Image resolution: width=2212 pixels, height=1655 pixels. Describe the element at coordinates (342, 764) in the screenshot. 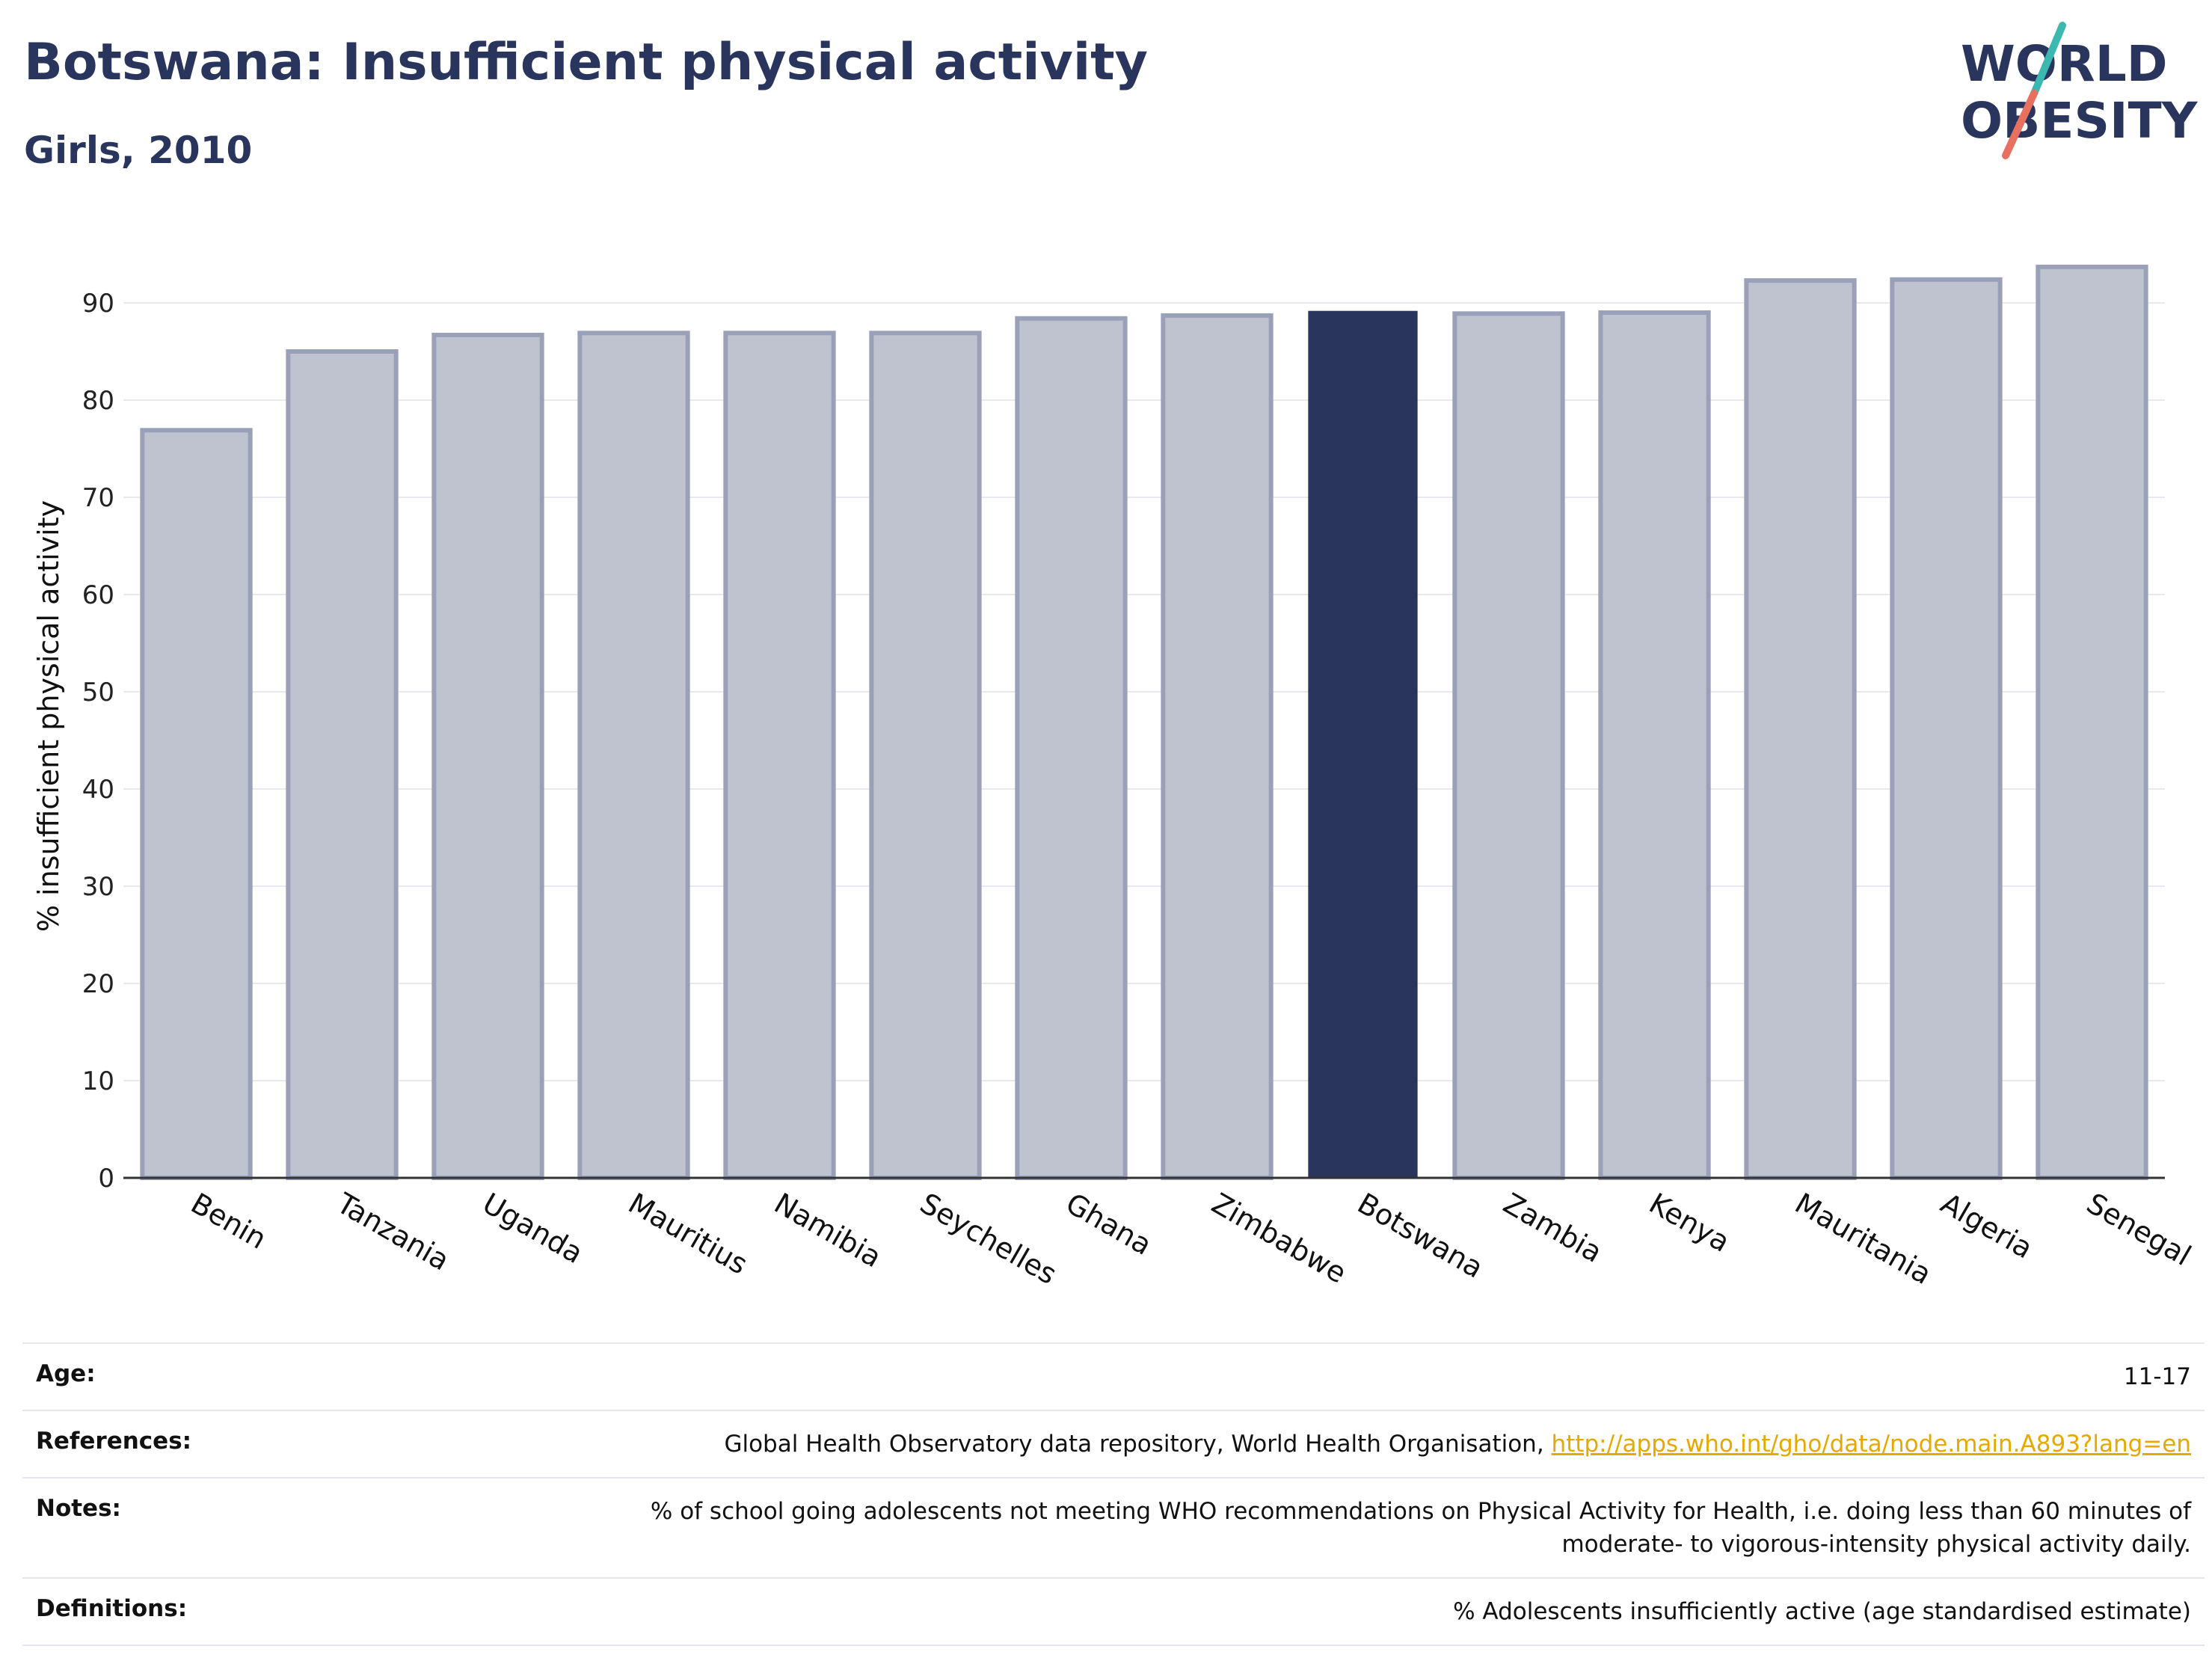

I see `bar-tanzania` at that location.